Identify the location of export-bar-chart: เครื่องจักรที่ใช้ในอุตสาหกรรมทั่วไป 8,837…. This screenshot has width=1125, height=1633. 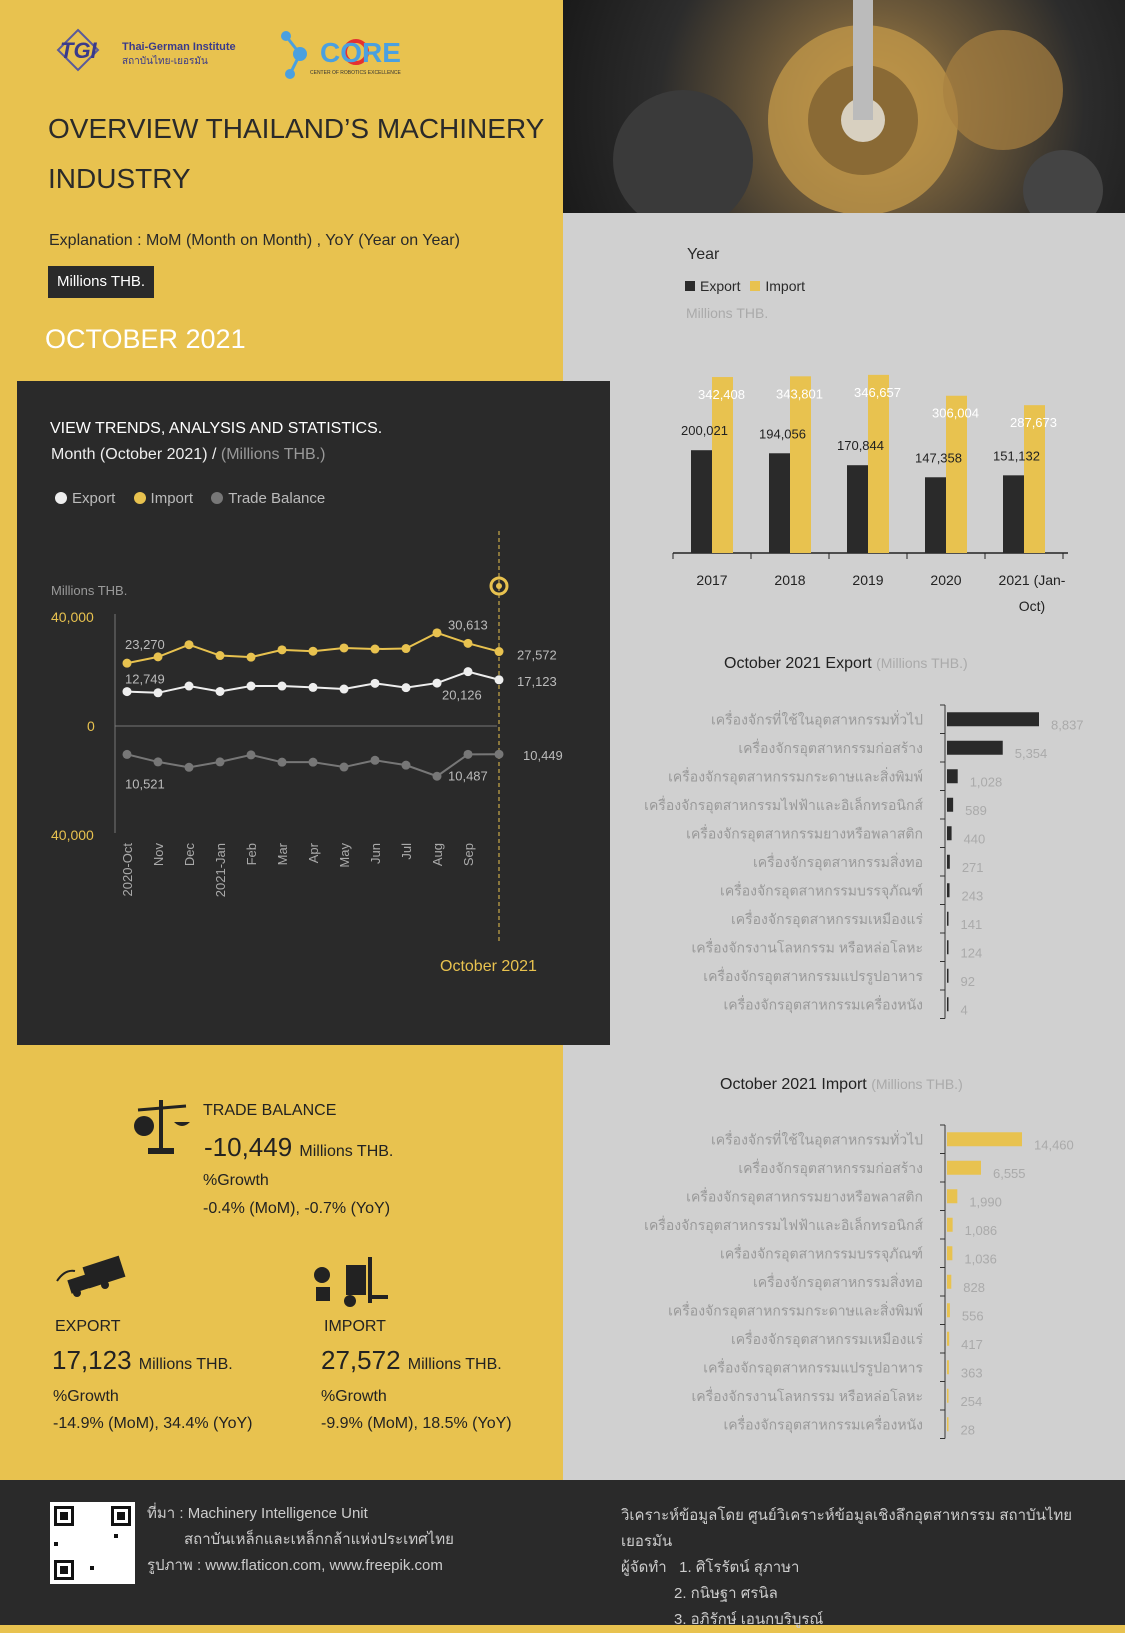
(864, 861).